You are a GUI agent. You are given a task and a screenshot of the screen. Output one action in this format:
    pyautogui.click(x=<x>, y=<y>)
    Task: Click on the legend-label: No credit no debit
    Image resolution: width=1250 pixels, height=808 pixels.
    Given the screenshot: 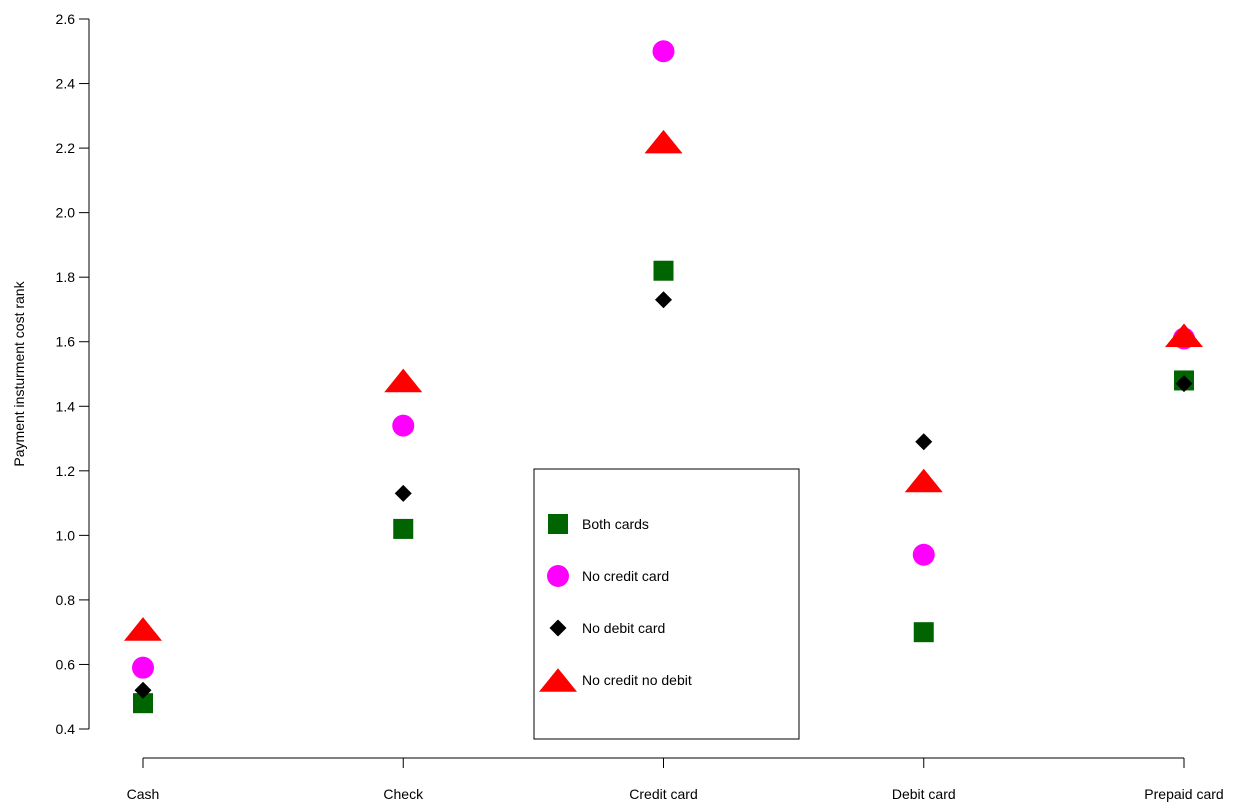 What is the action you would take?
    pyautogui.click(x=637, y=680)
    